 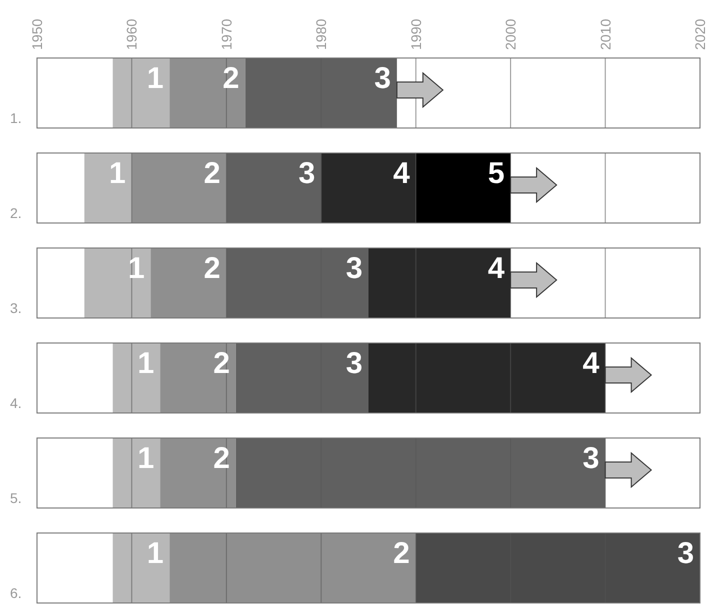 I want to click on y-tick-label: 4., so click(x=16, y=403).